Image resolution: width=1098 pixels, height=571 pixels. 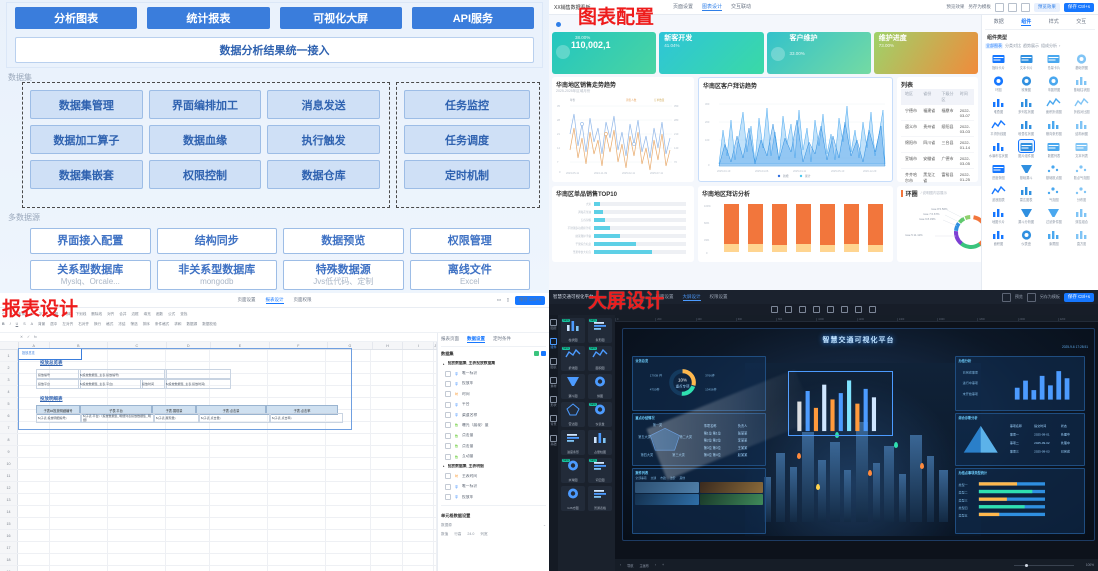 What do you see at coordinates (998, 194) in the screenshot?
I see `component-item-wave-icon: 波浪图表` at bounding box center [998, 194].